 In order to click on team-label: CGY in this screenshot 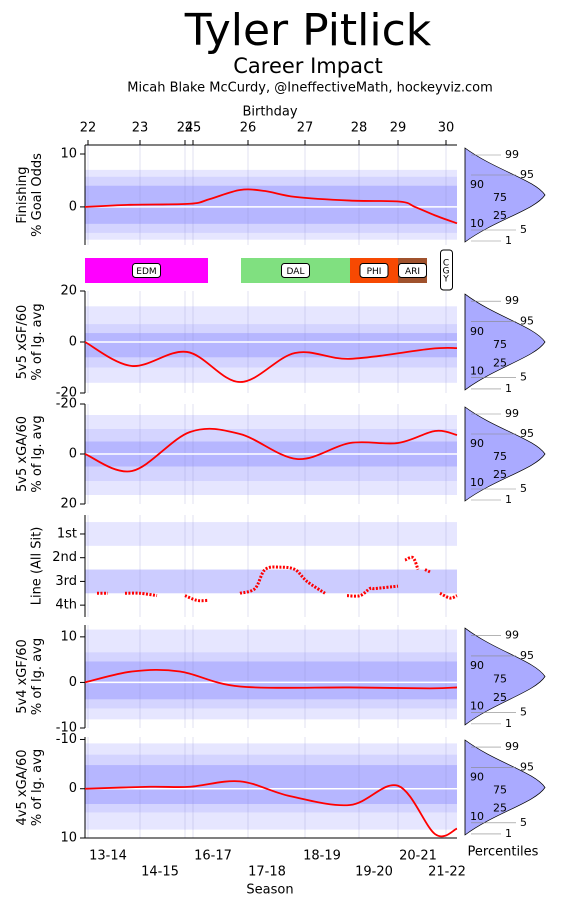, I will do `click(446, 271)`.